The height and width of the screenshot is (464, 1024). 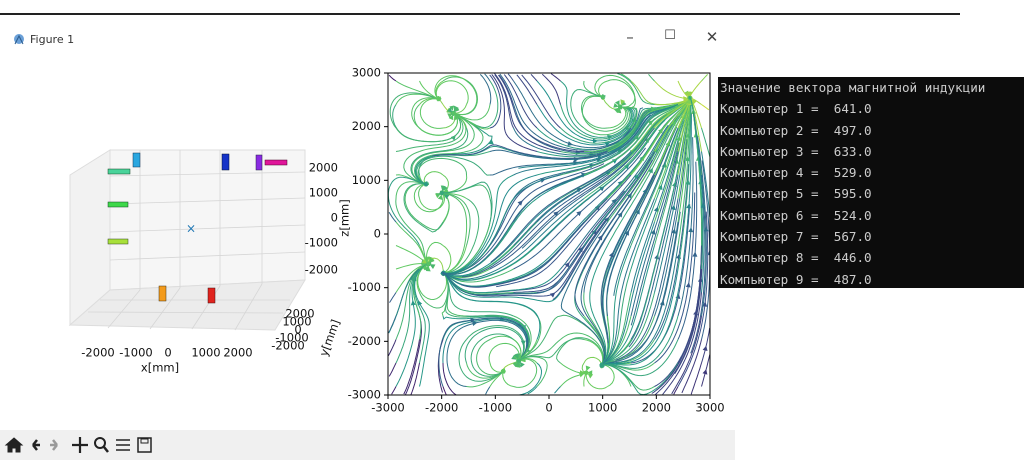 I want to click on pan-button, so click(x=80, y=445).